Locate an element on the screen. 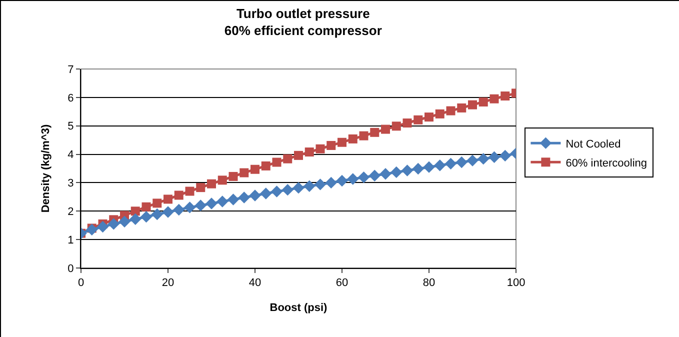 The height and width of the screenshot is (337, 679). y-tick-label: 1 is located at coordinates (71, 240).